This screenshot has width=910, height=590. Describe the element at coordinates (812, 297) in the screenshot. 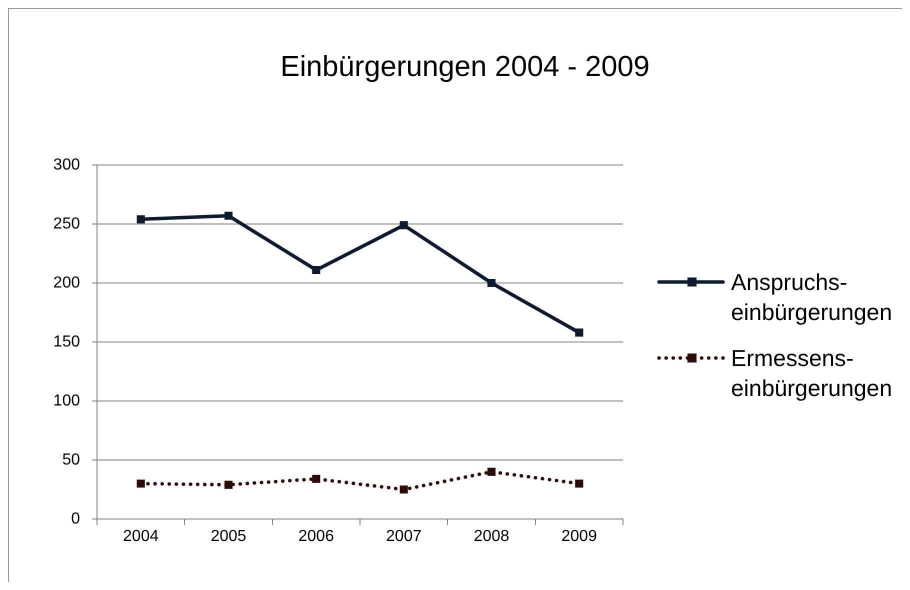

I see `legend-label: Anspruchs-einbürgerungen` at that location.